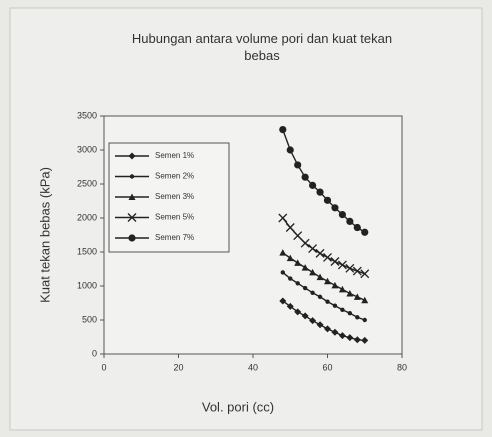  Describe the element at coordinates (178, 367) in the screenshot. I see `x-tick-label: 20` at that location.